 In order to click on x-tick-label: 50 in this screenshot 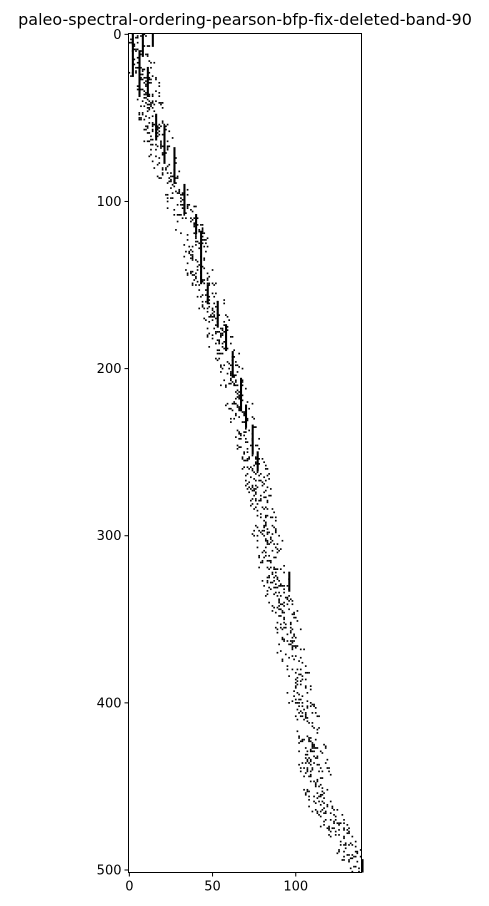, I will do `click(212, 887)`.